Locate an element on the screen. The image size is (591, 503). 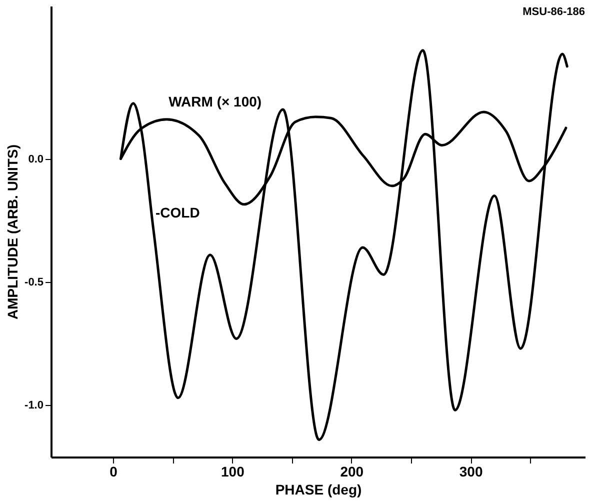
x-tick-label: 300 is located at coordinates (471, 472).